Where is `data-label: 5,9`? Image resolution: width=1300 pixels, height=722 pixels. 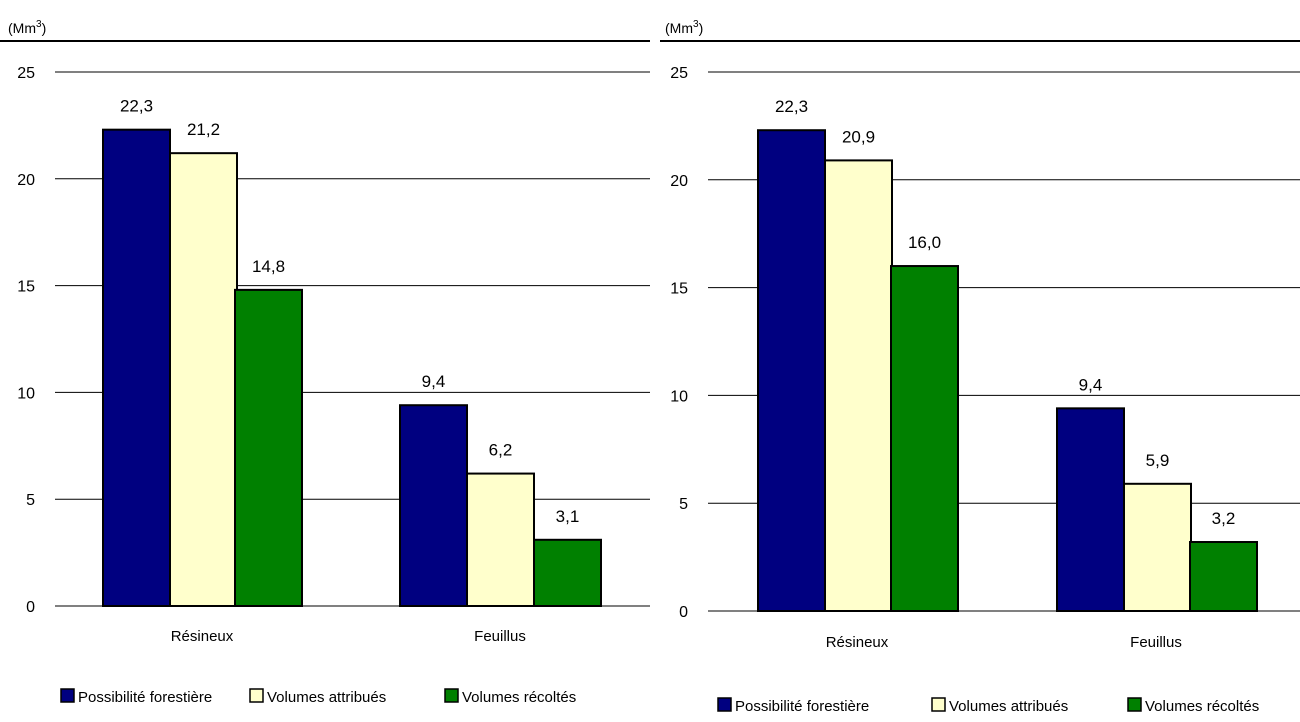
data-label: 5,9 is located at coordinates (1158, 460).